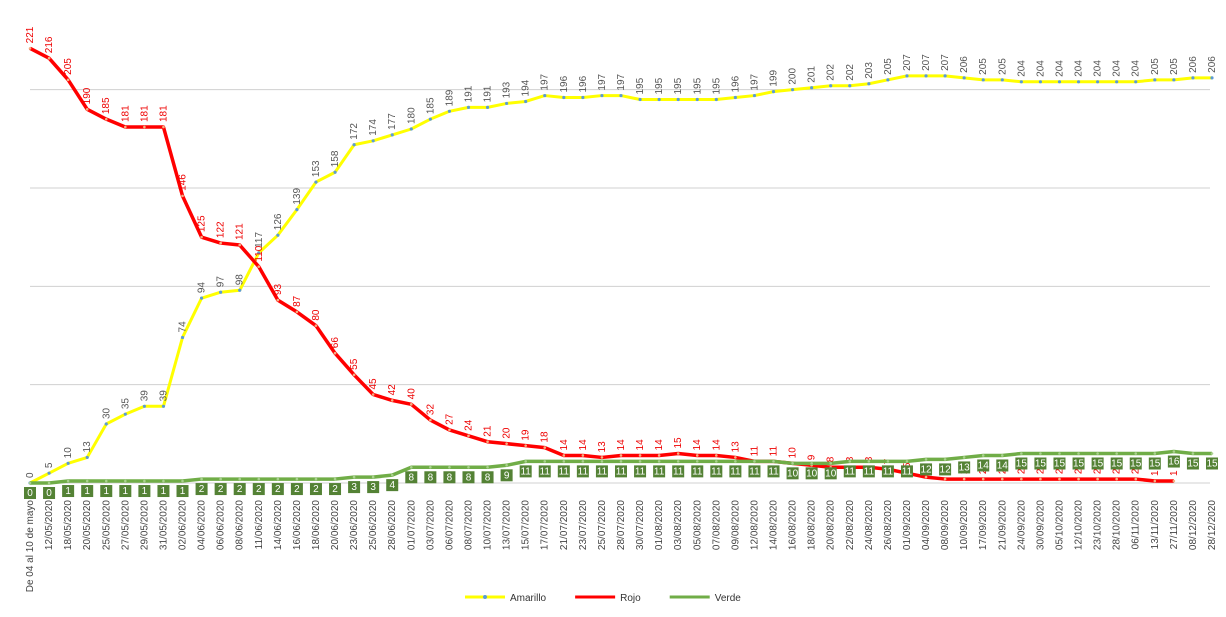  Describe the element at coordinates (144, 113) in the screenshot. I see `data-label: 181` at that location.